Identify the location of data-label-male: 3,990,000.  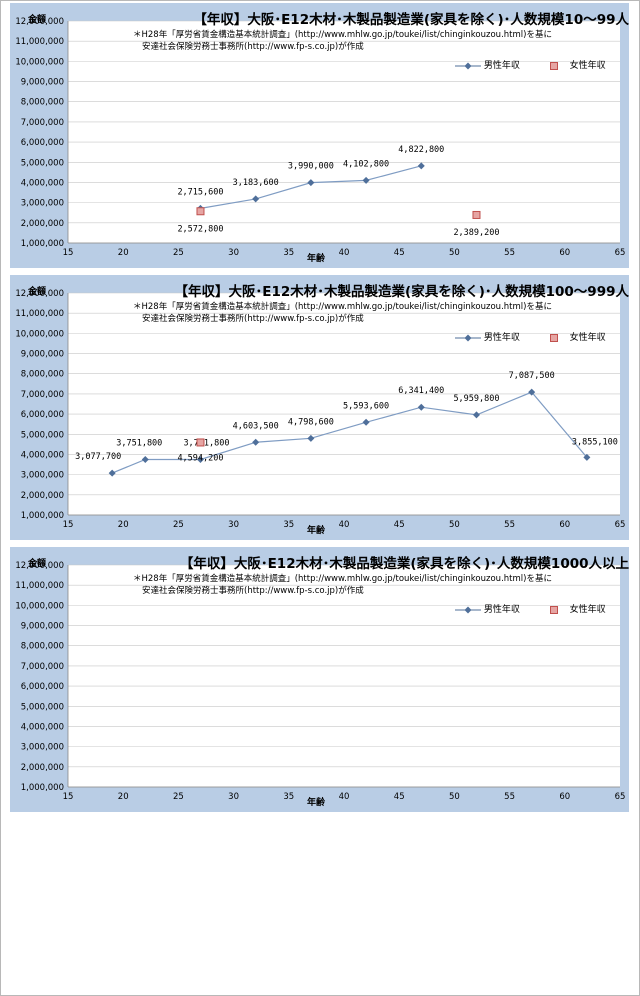
(311, 167).